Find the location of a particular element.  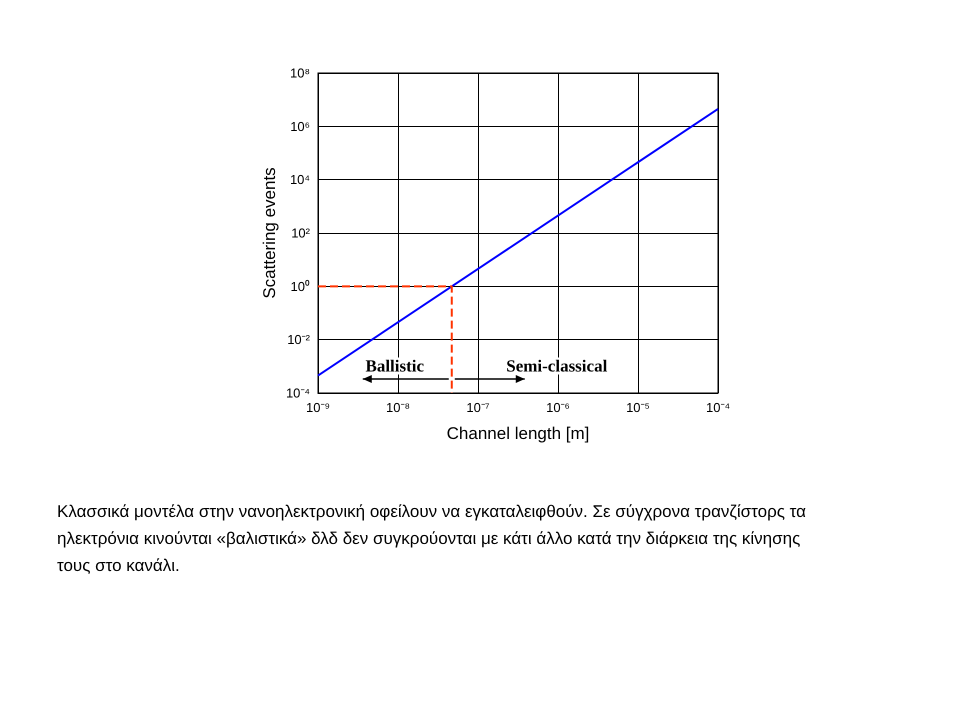

x-tick-label: 10⁻⁴ is located at coordinates (718, 407).